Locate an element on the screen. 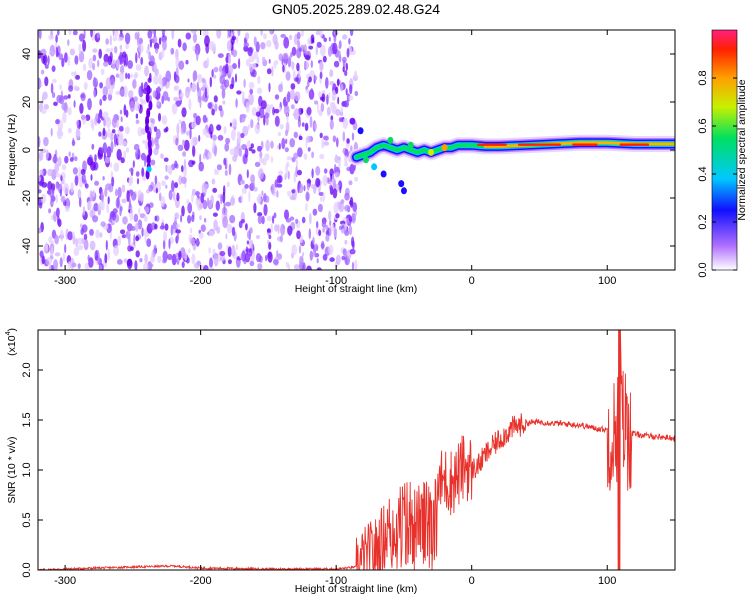 The height and width of the screenshot is (600, 750). spectrogram-x-axis-label: Height of straight line (km) is located at coordinates (356, 289).